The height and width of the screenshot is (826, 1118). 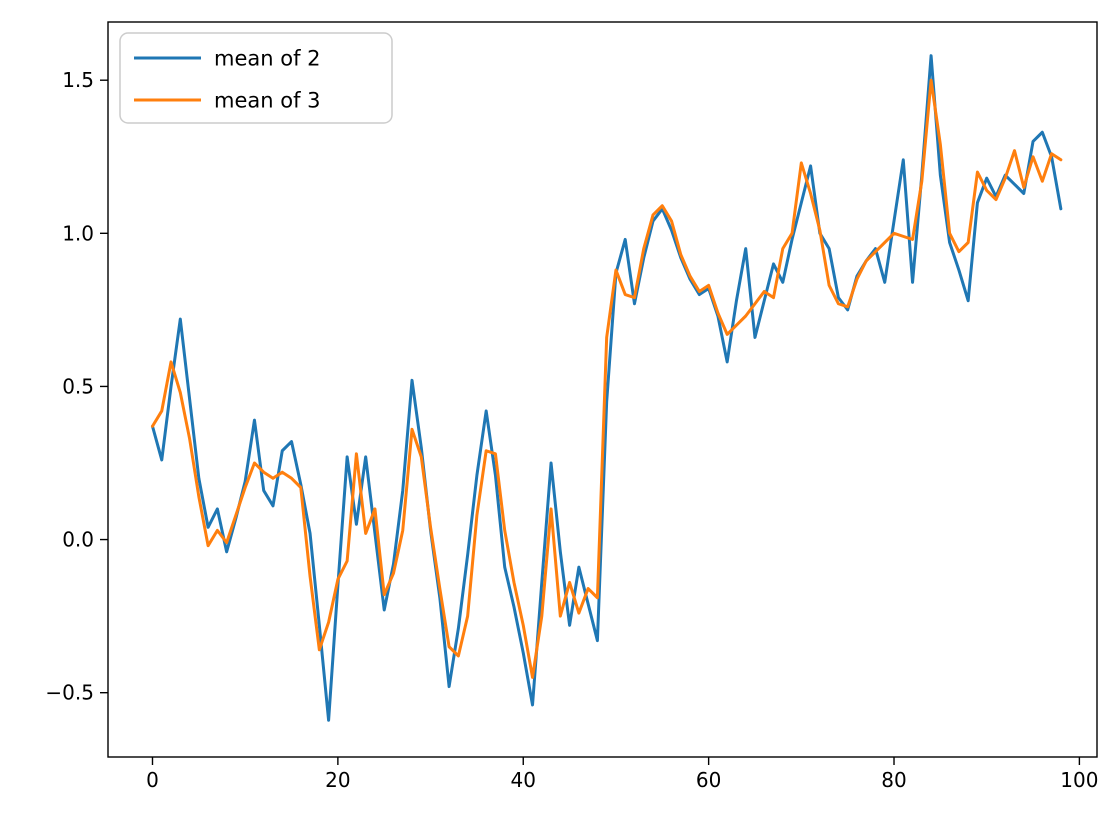 What do you see at coordinates (267, 59) in the screenshot?
I see `legend-label-mean-of-2: mean of 2` at bounding box center [267, 59].